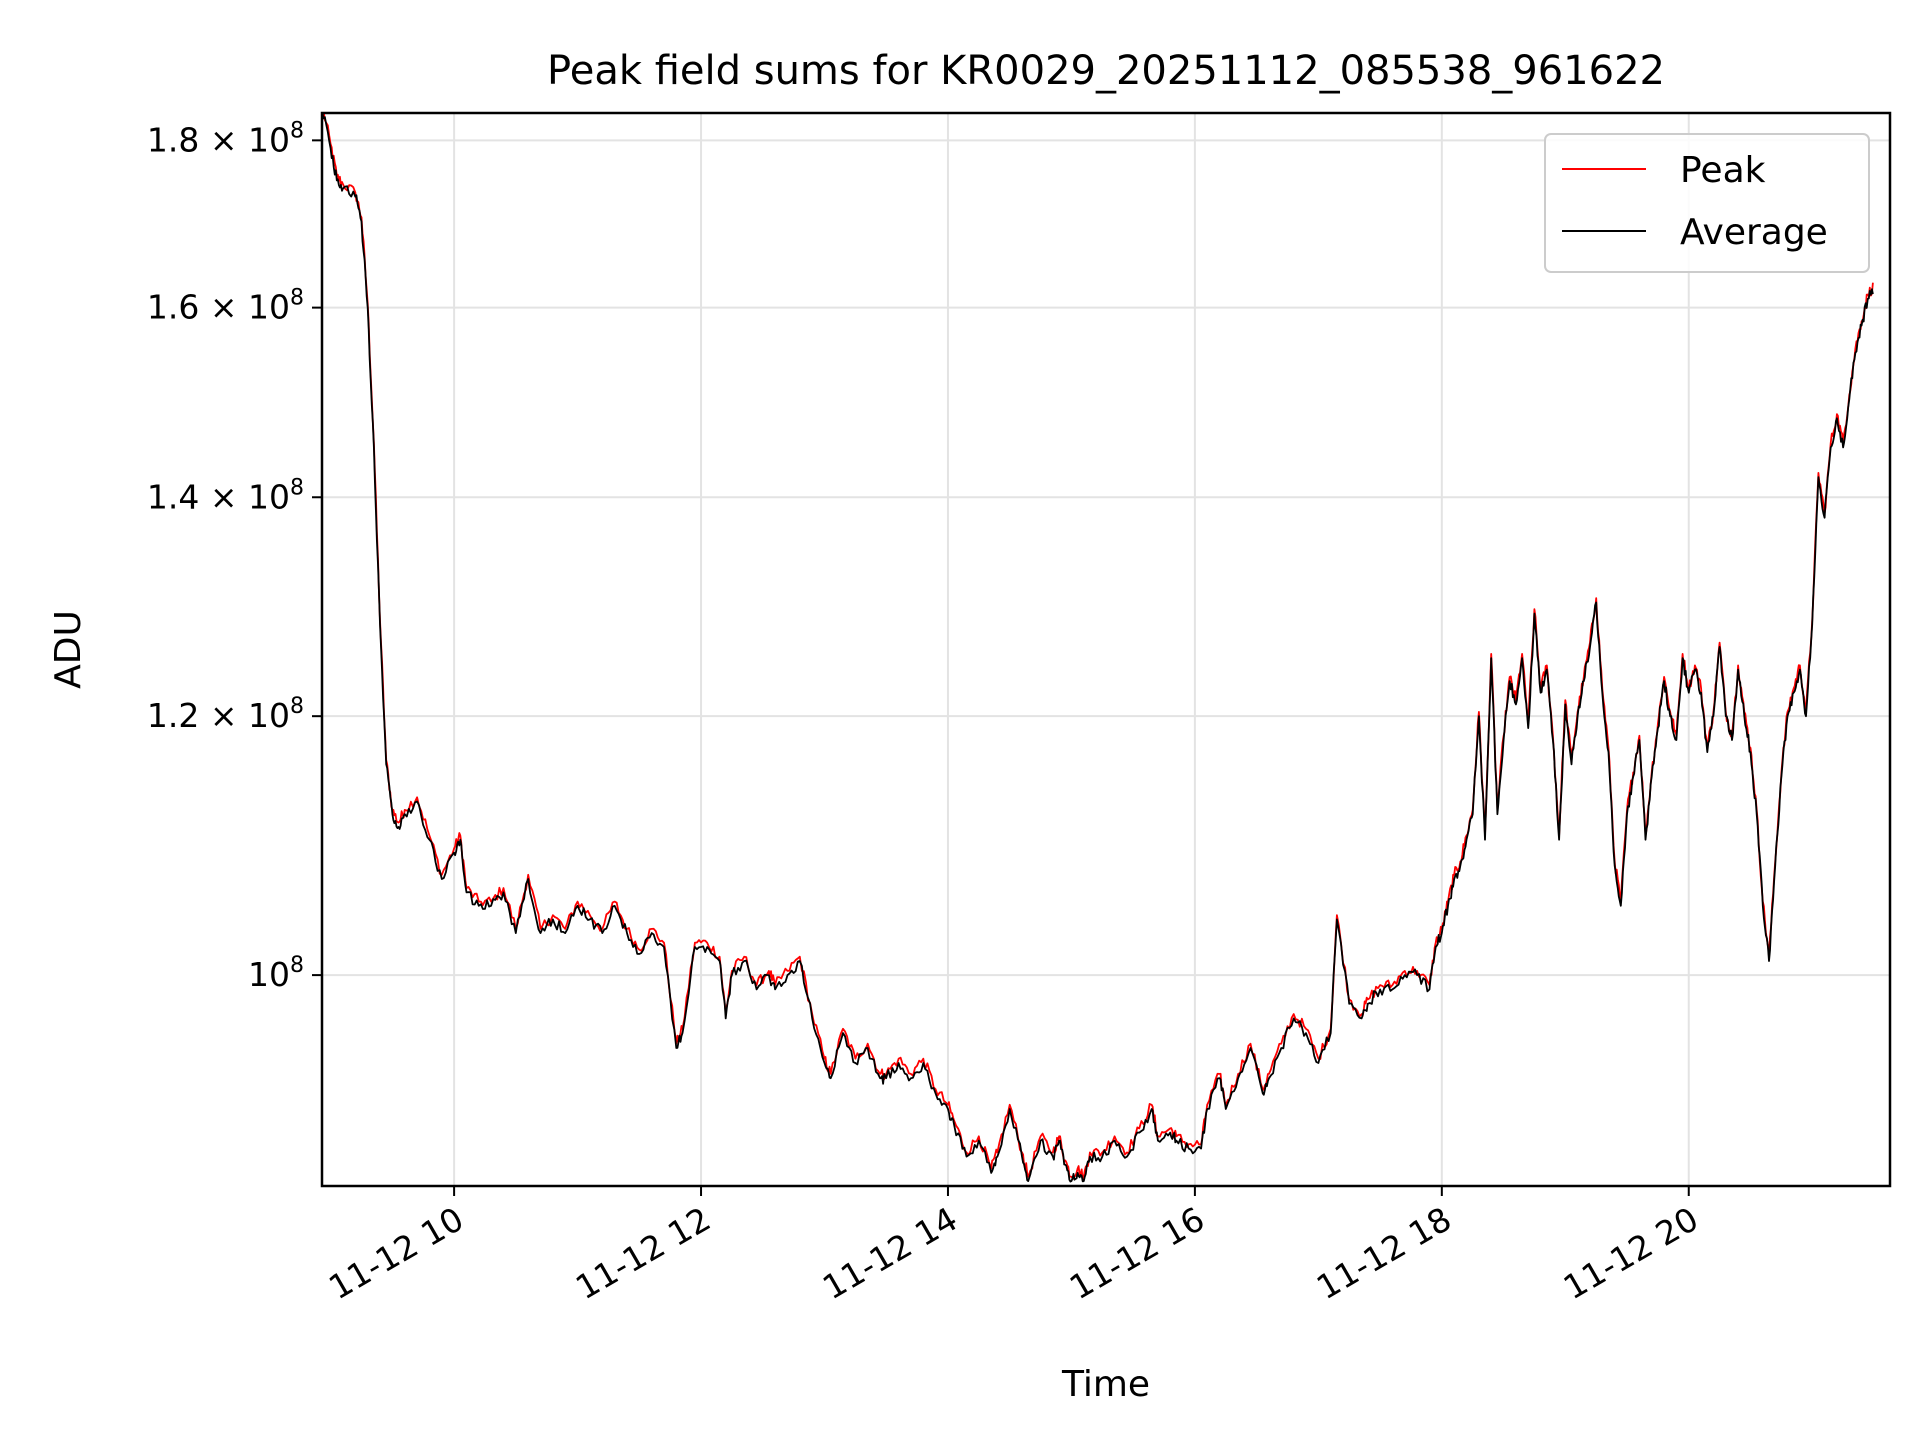 The image size is (1920, 1440). I want to click on y-tick-label: 1.2 × 108, so click(225, 714).